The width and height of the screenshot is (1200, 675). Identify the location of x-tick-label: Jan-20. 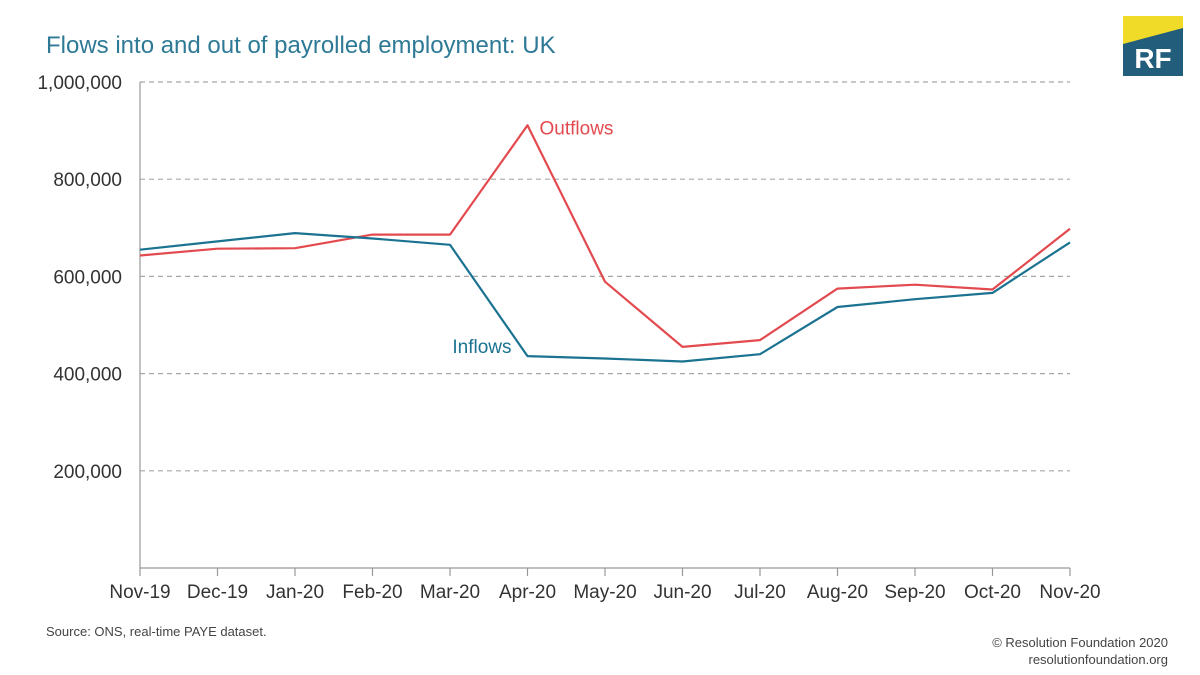
(295, 592).